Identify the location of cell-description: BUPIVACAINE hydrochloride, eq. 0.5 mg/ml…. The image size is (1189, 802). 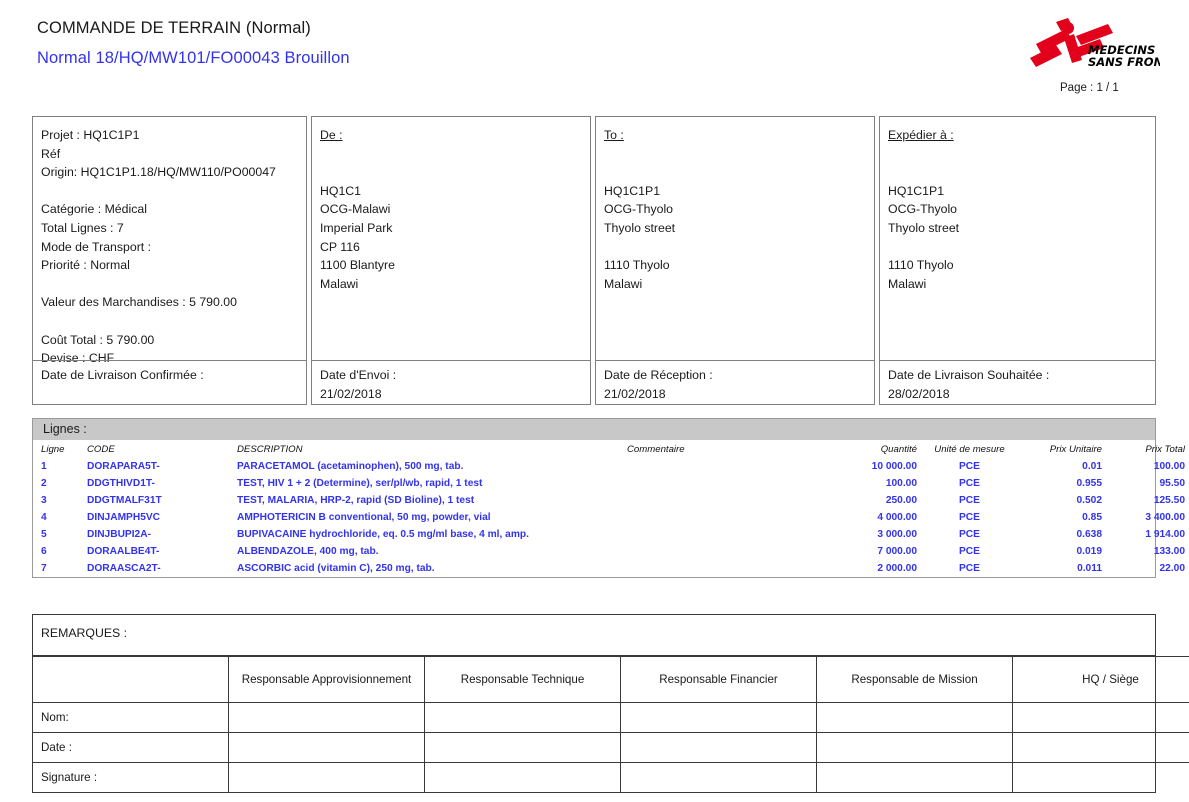
(383, 534).